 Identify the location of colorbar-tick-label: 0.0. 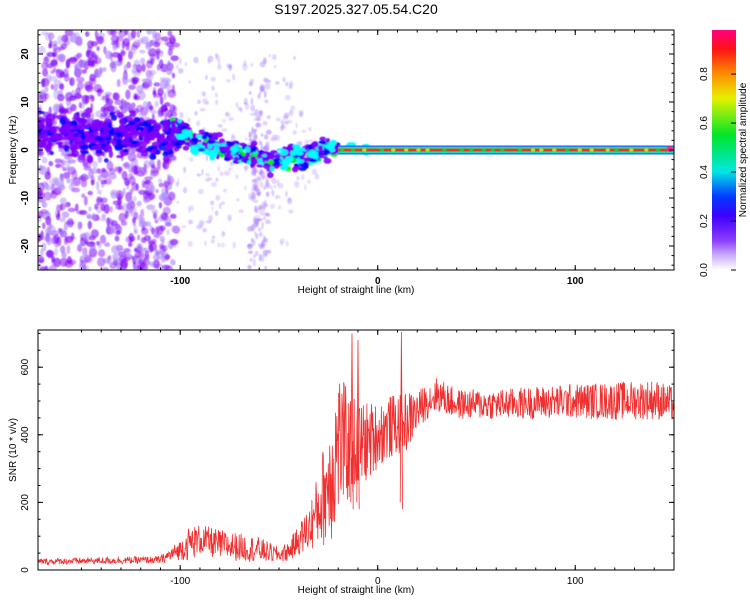
(704, 270).